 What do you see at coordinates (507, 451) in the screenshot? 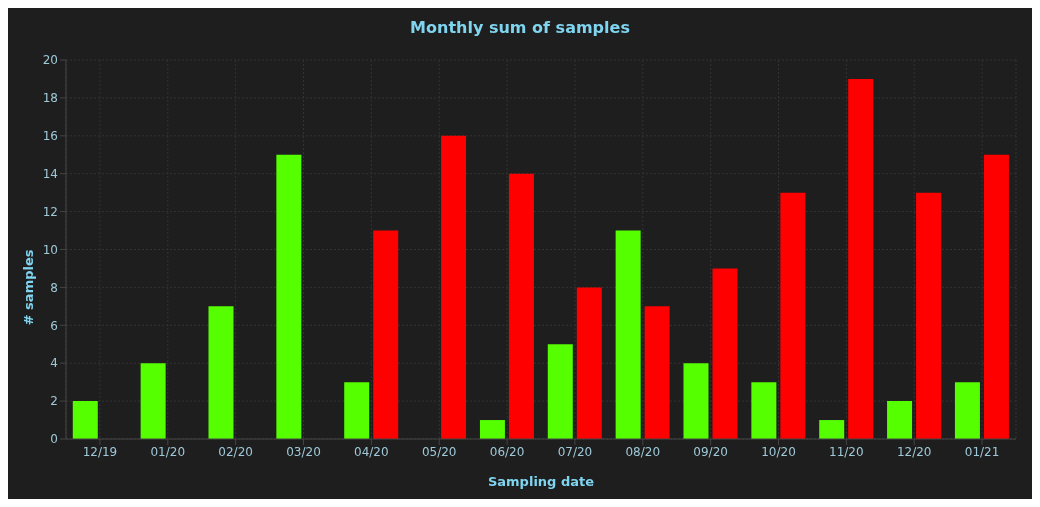
I see `x-tick-label: 06/20` at bounding box center [507, 451].